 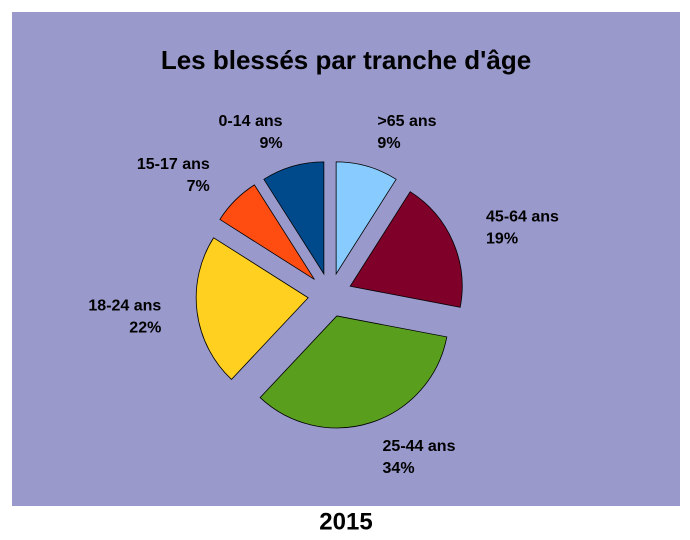 What do you see at coordinates (345, 521) in the screenshot?
I see `chart-subtitle: 2015` at bounding box center [345, 521].